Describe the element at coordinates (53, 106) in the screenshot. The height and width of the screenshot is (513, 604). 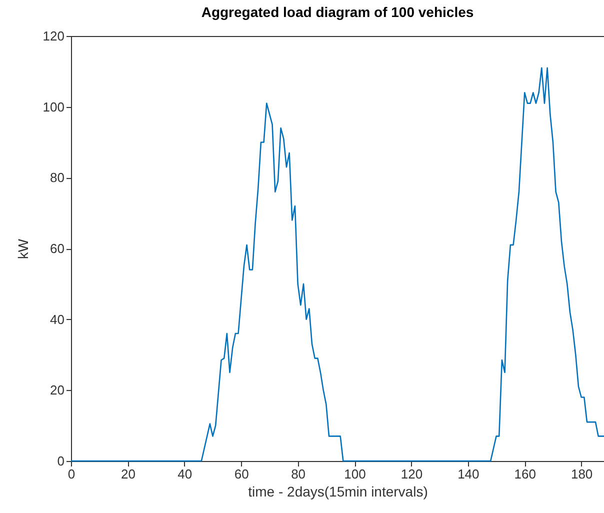
I see `y-tick-label: 100` at that location.